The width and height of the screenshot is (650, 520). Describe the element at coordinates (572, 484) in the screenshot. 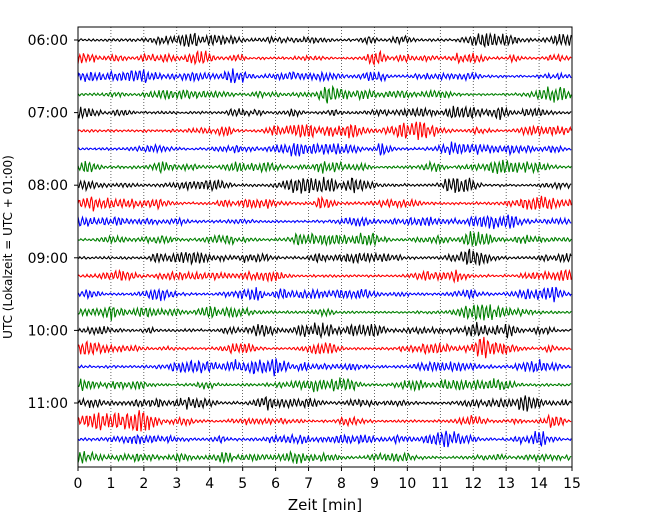

I see `x-tick-label-15: 15` at that location.